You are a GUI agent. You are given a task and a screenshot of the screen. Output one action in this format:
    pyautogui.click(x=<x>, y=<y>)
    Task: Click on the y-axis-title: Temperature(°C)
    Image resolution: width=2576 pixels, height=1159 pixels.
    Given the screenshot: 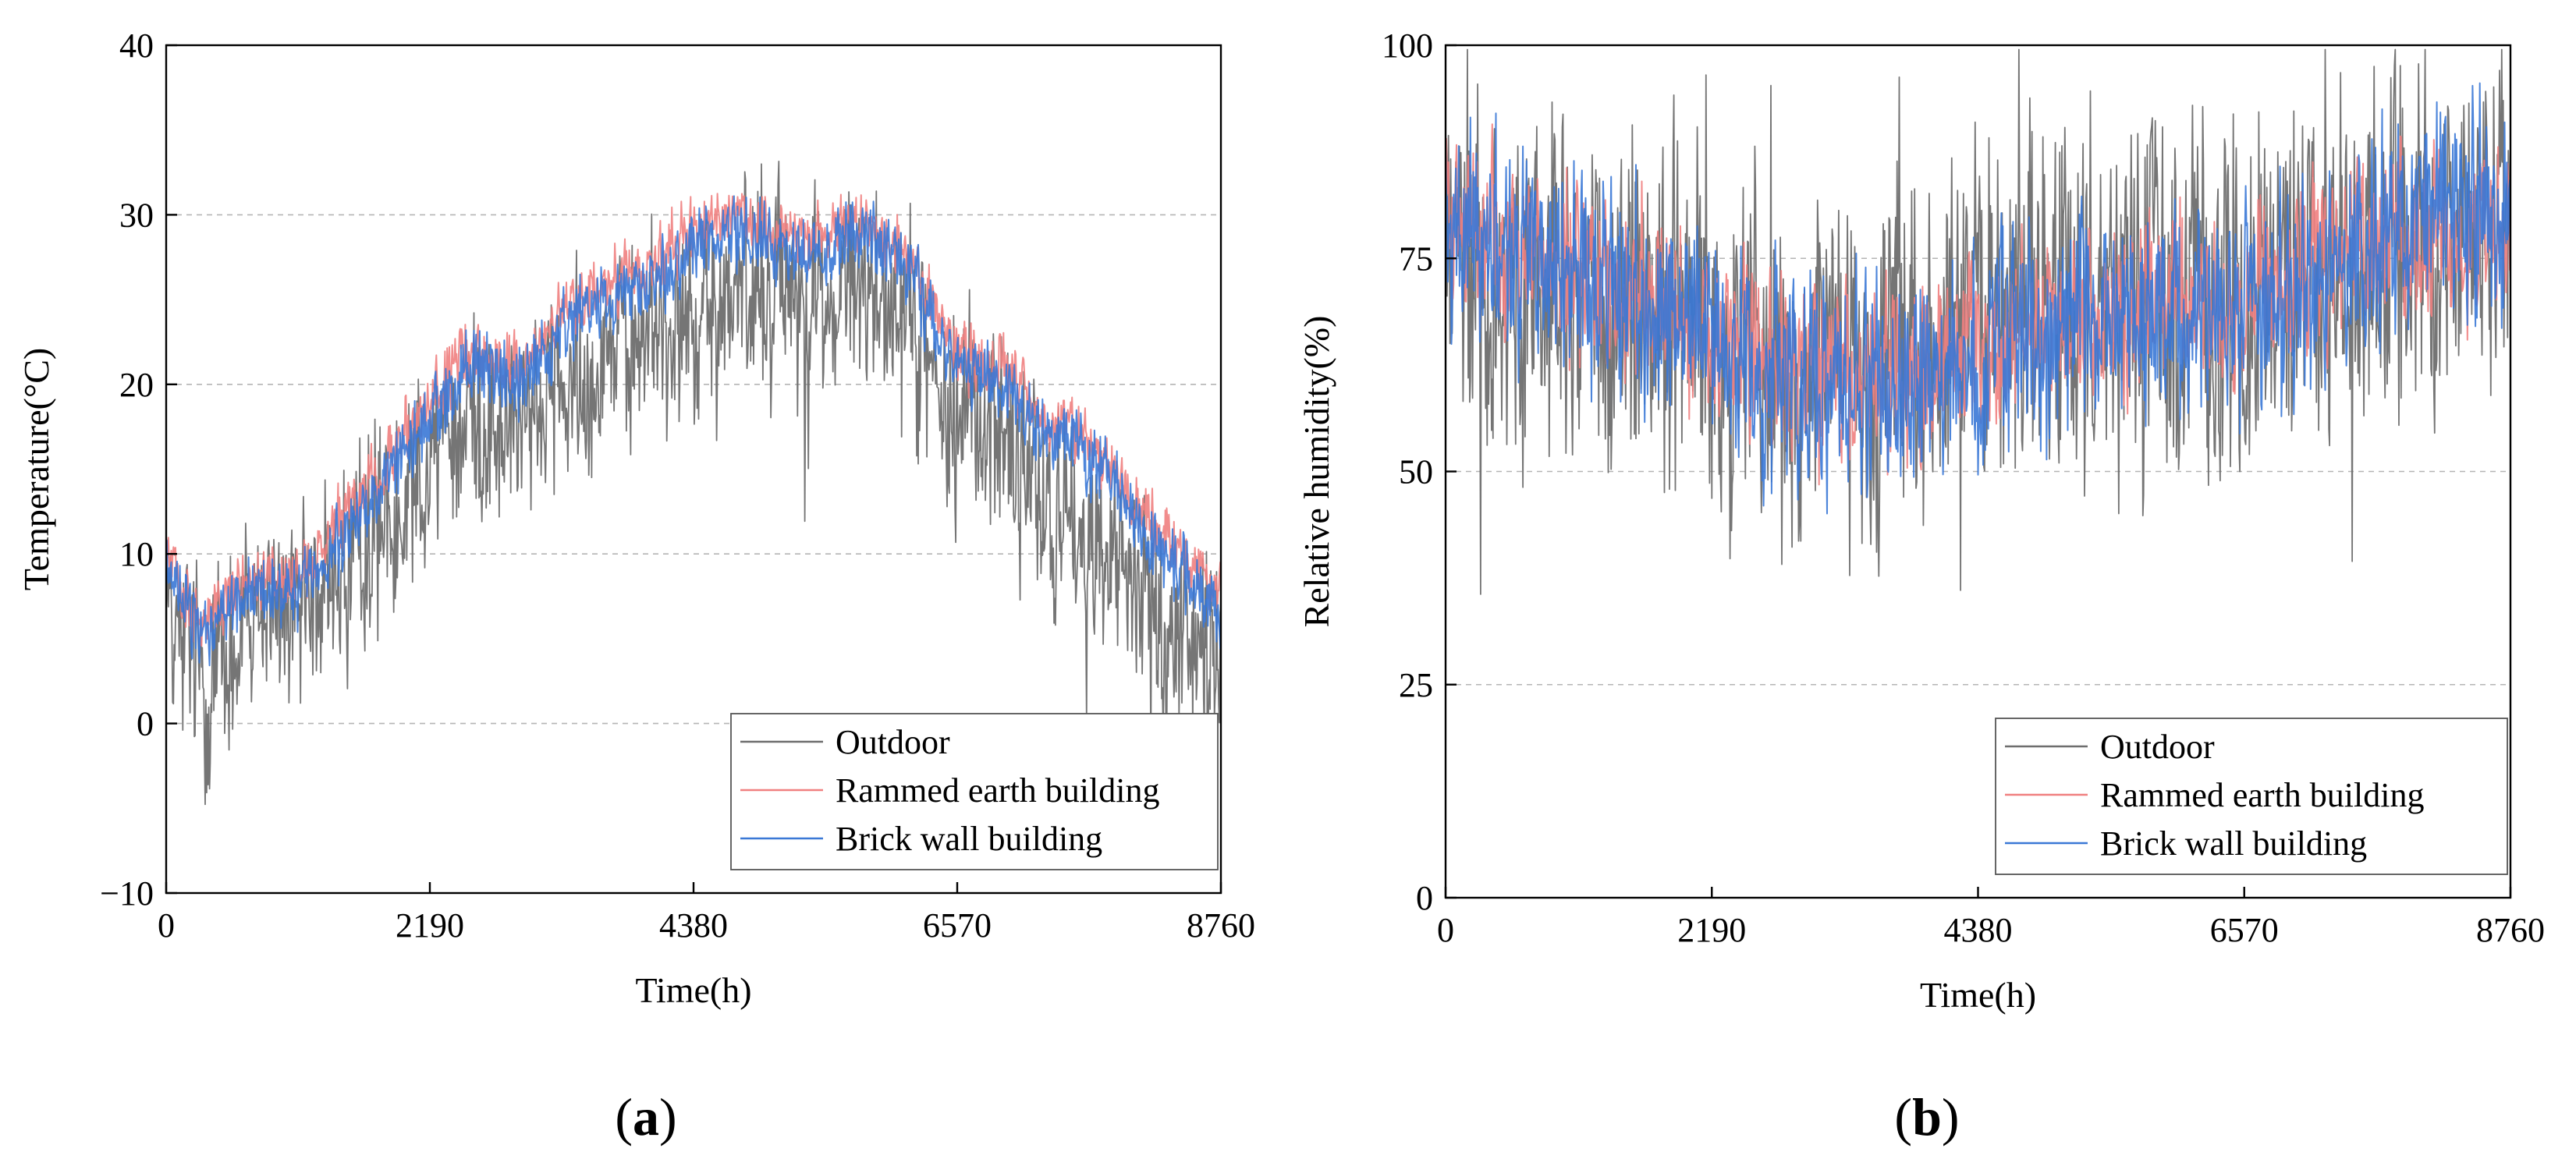 What is the action you would take?
    pyautogui.click(x=36, y=469)
    